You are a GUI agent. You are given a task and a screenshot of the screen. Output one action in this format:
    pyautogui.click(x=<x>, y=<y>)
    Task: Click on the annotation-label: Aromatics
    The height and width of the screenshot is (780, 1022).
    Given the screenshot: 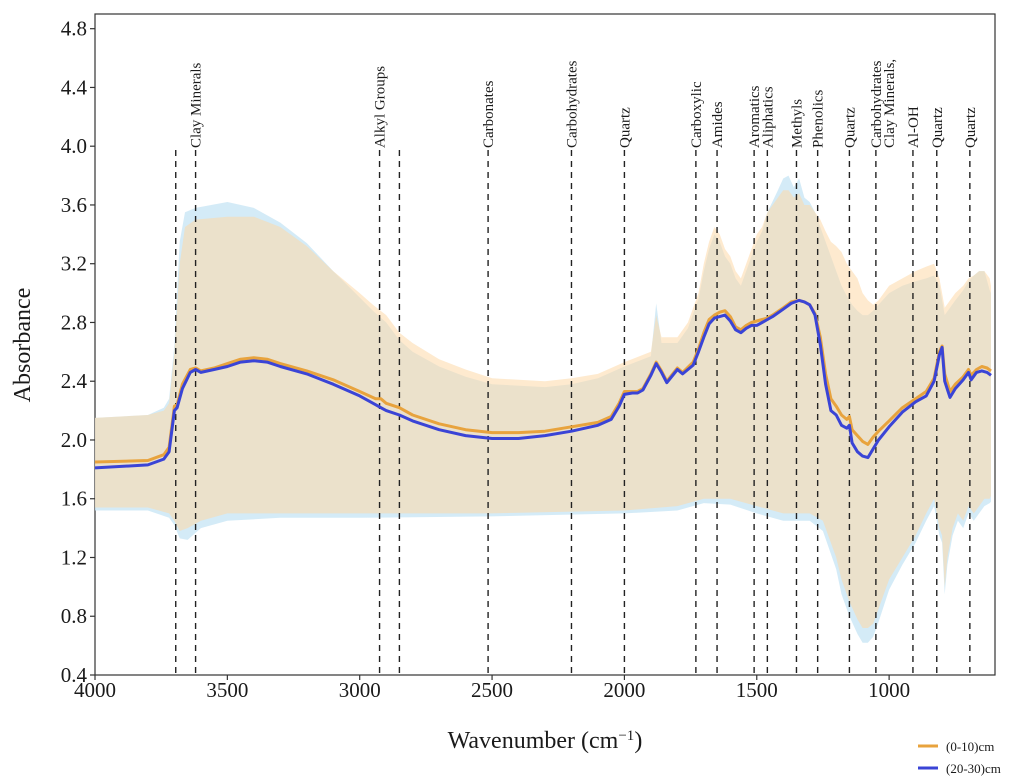 What is the action you would take?
    pyautogui.click(x=755, y=116)
    